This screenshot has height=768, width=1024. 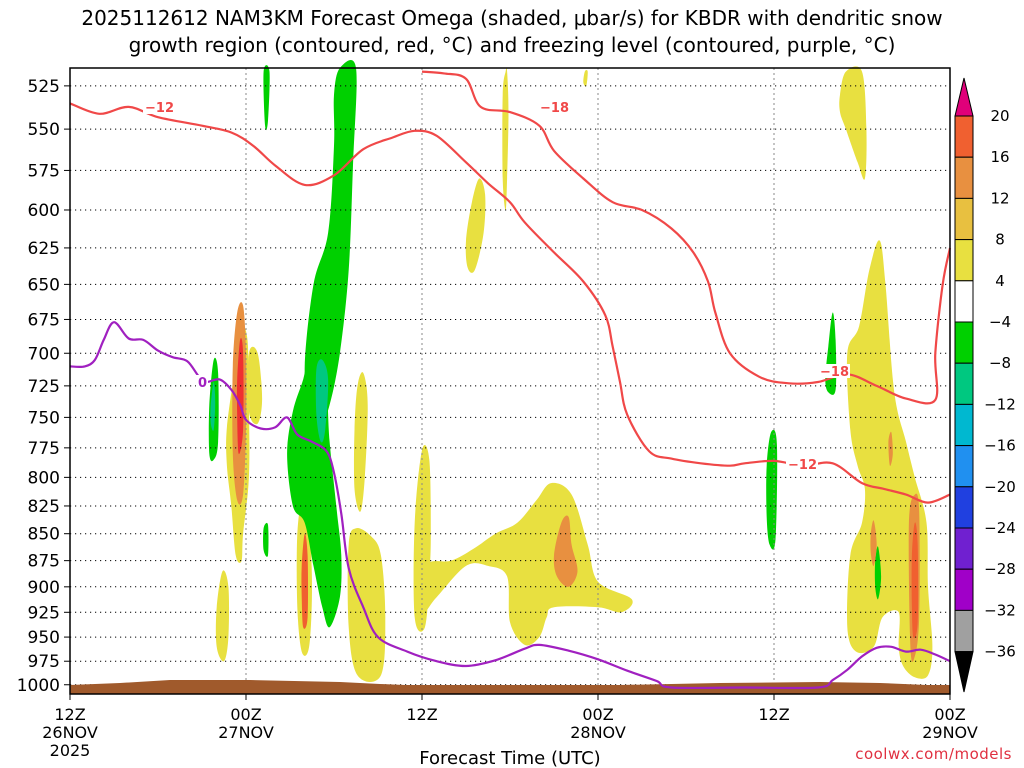 I want to click on y-tick-label: 875, so click(x=44, y=562).